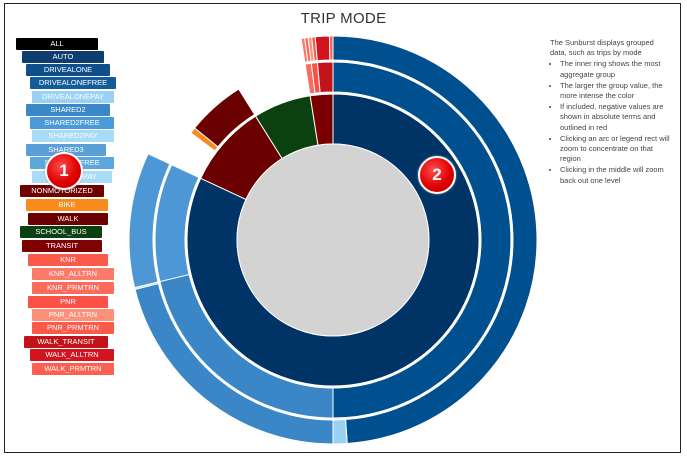  Describe the element at coordinates (224, 118) in the screenshot. I see `arc-walk: WALK` at that location.